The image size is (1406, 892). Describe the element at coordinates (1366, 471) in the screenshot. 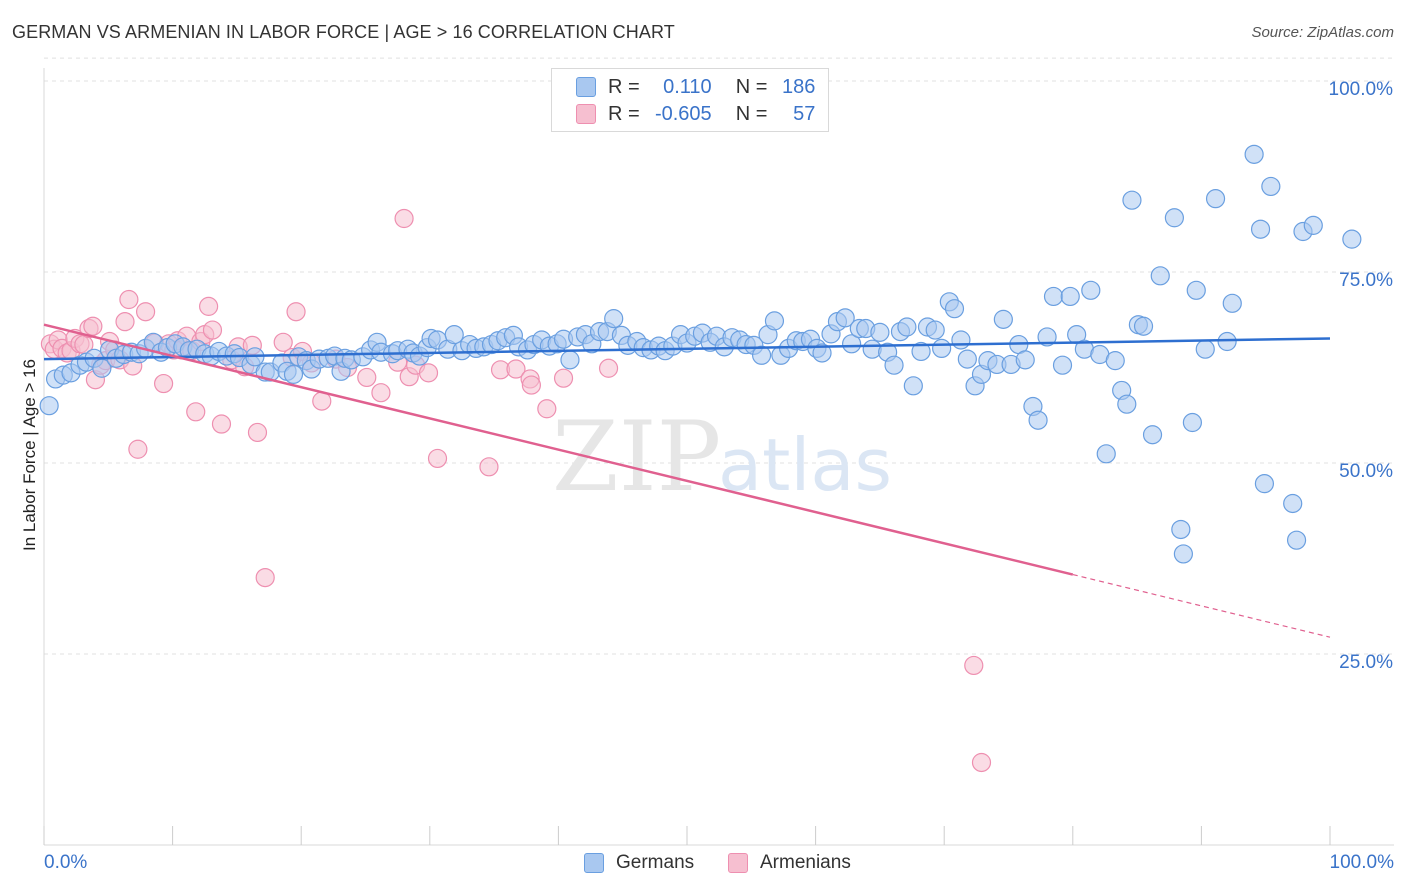

I see `y-tick-label: 50.0%` at that location.